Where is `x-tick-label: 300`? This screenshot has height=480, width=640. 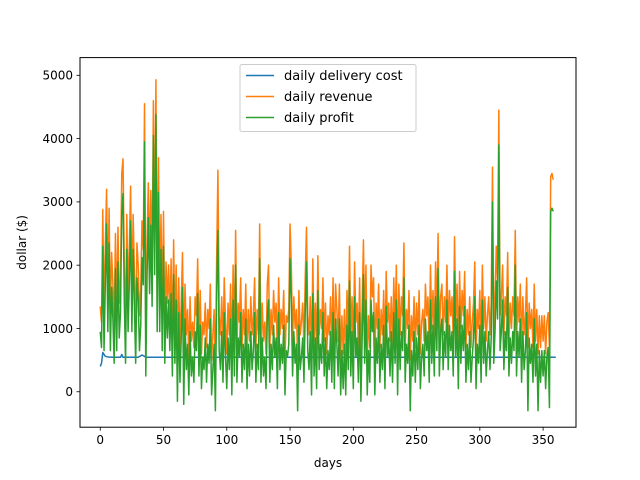 x-tick-label: 300 is located at coordinates (479, 440).